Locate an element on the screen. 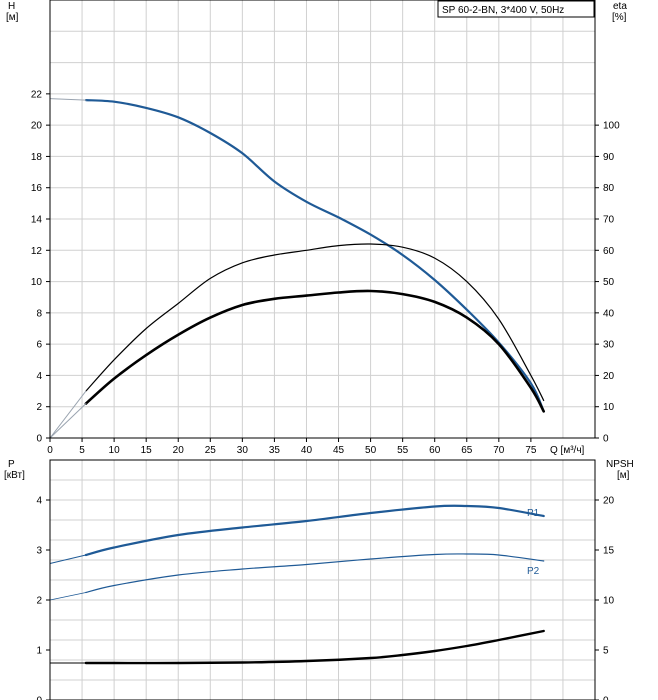 The image size is (658, 700). y-tick-label: 20 is located at coordinates (37, 126).